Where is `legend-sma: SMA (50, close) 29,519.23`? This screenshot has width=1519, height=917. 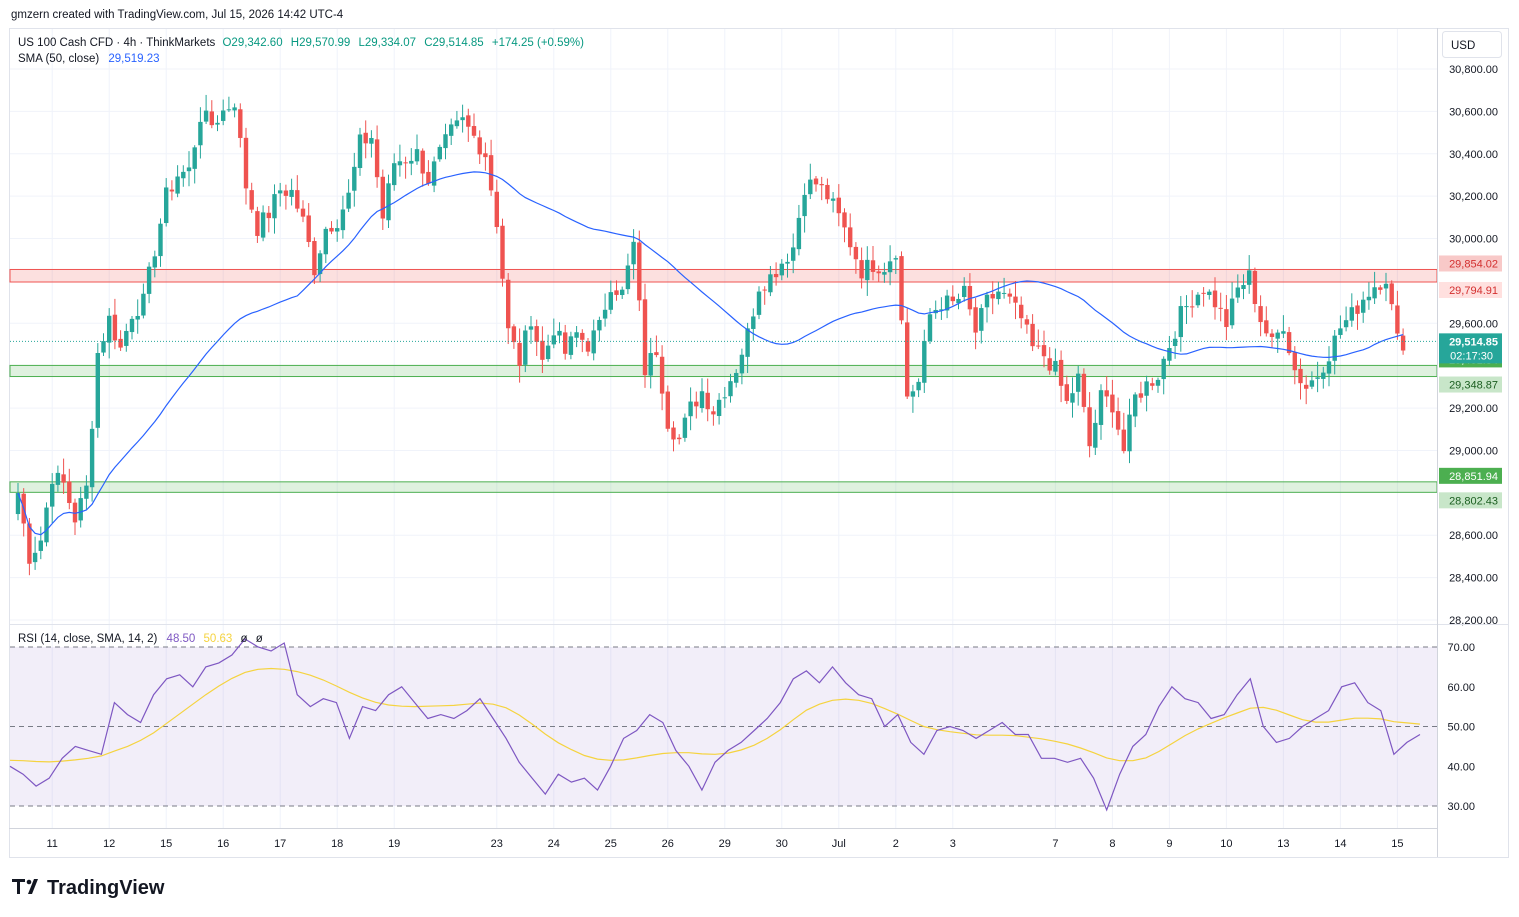
legend-sma: SMA (50, close) 29,519.23 is located at coordinates (89, 59).